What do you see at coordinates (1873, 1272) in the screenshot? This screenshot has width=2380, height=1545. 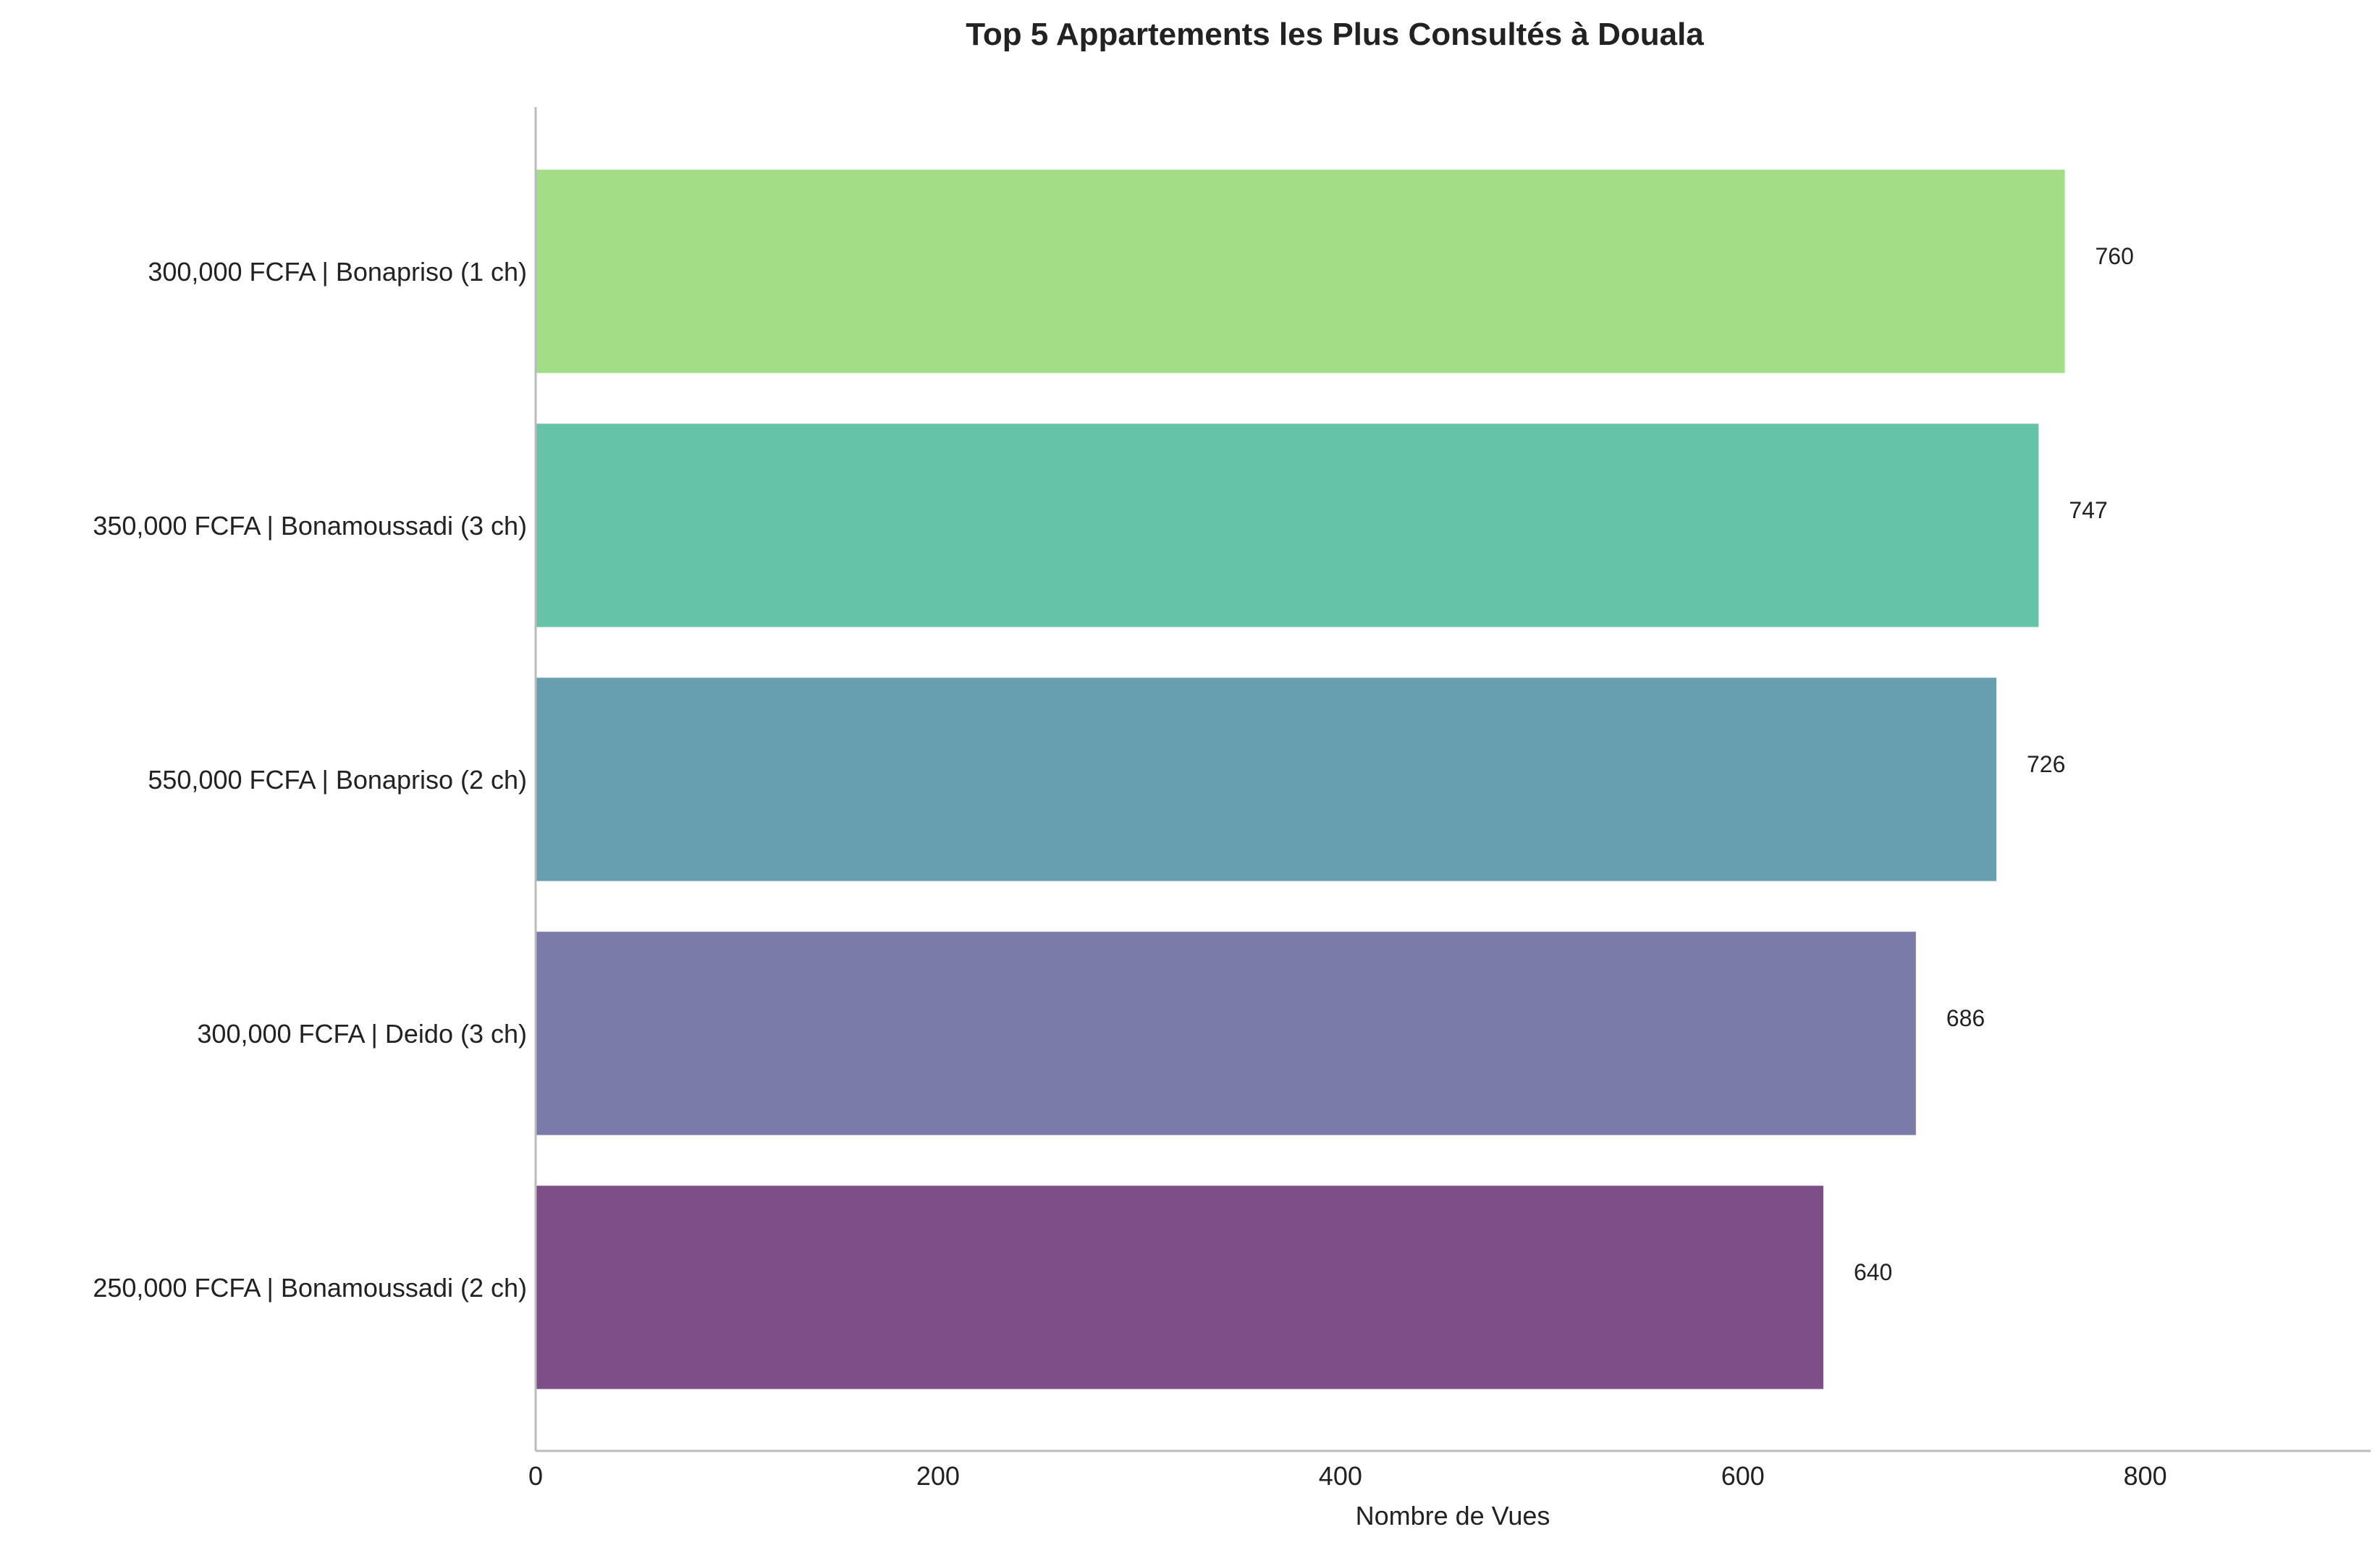 I see `data-label-5: 640` at bounding box center [1873, 1272].